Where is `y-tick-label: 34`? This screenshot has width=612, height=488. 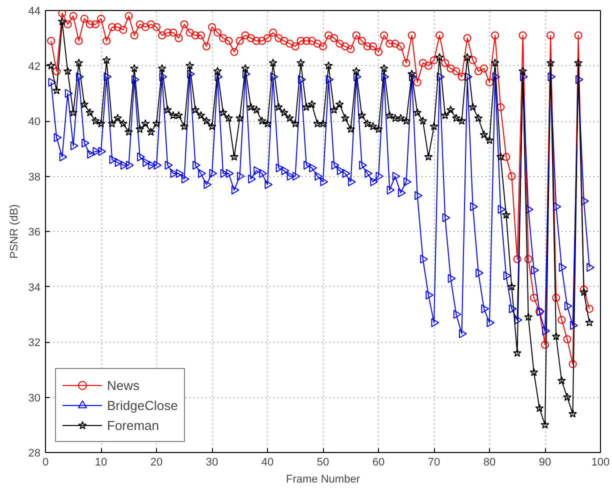 y-tick-label: 34 is located at coordinates (34, 288).